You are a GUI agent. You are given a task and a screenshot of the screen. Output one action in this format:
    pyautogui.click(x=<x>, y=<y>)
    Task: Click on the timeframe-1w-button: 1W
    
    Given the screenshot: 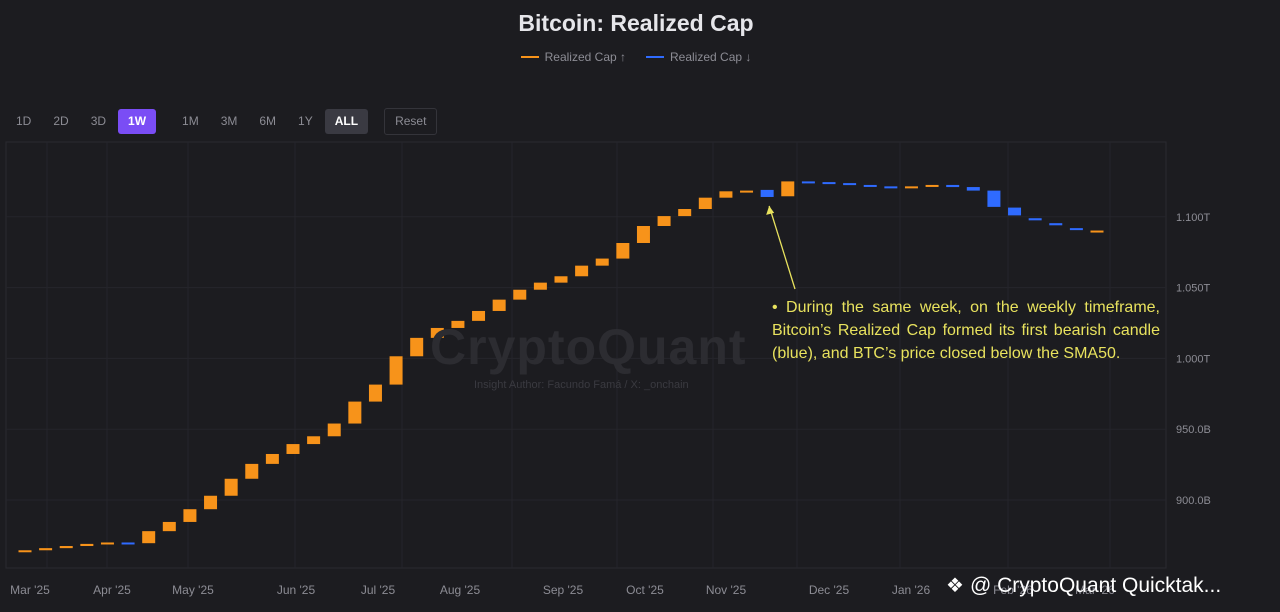 What is the action you would take?
    pyautogui.click(x=137, y=121)
    